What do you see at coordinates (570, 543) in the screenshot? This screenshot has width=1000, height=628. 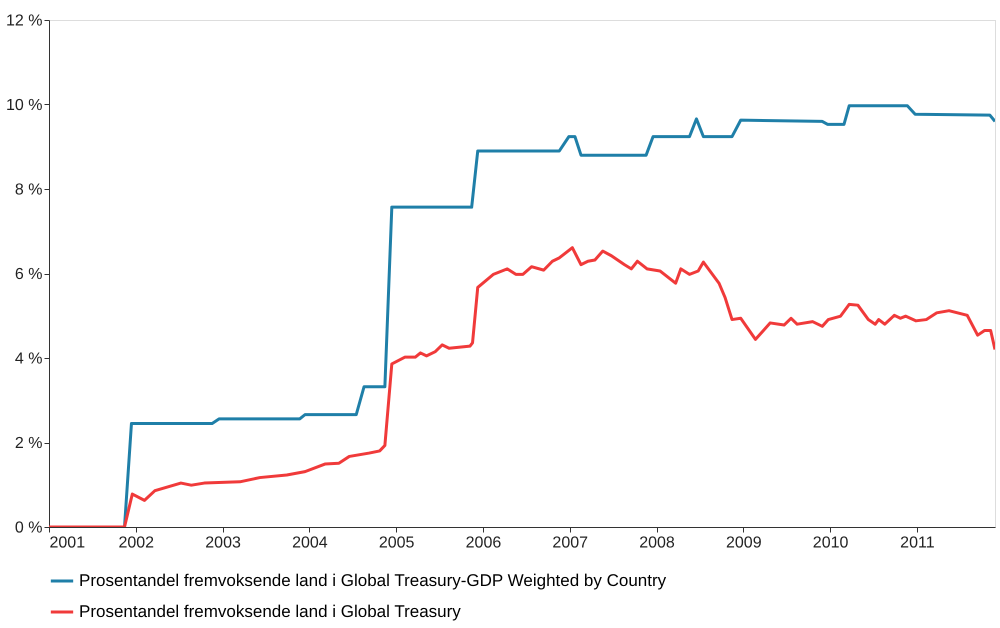 I see `x-tick-label: 2007` at bounding box center [570, 543].